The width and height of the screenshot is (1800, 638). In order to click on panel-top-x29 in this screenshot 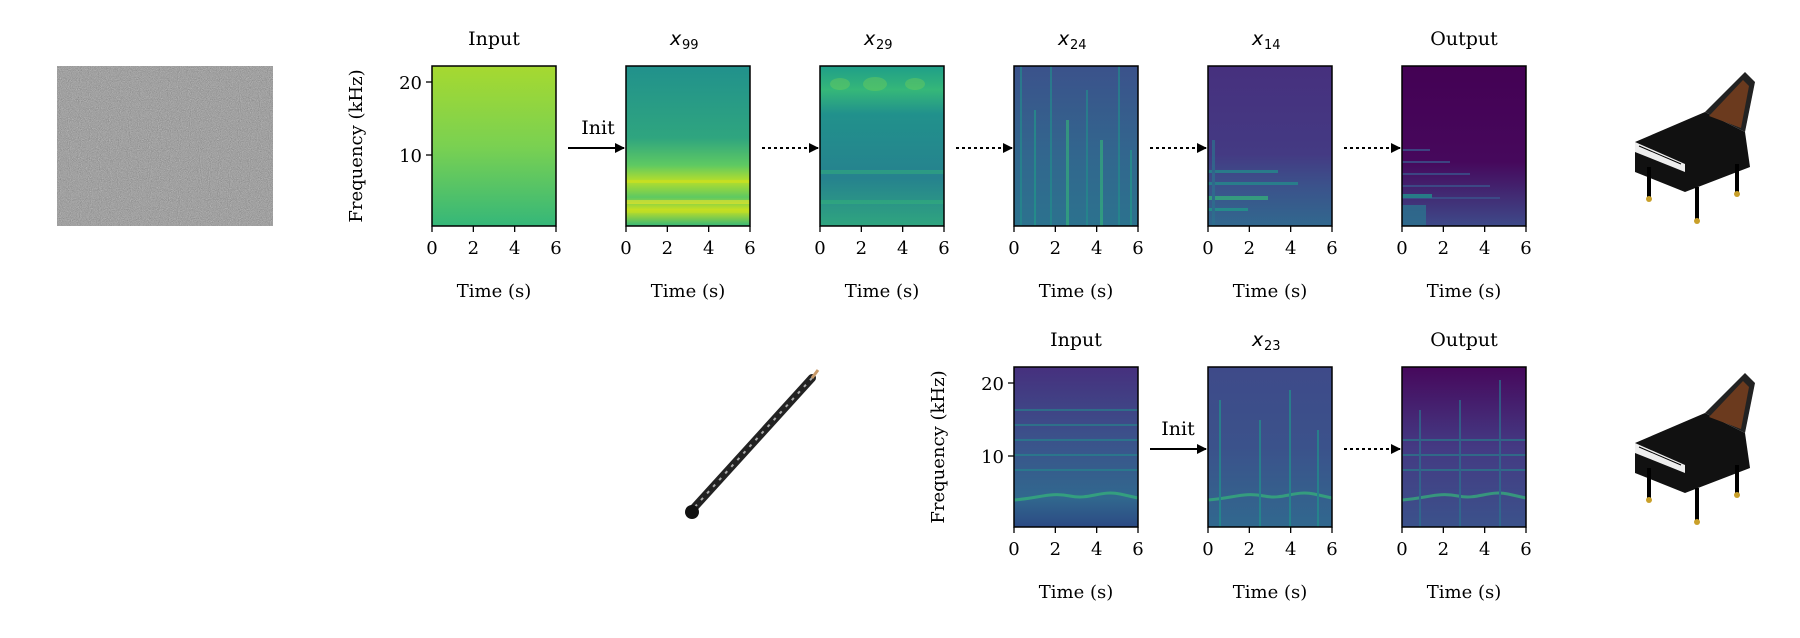, I will do `click(882, 146)`.